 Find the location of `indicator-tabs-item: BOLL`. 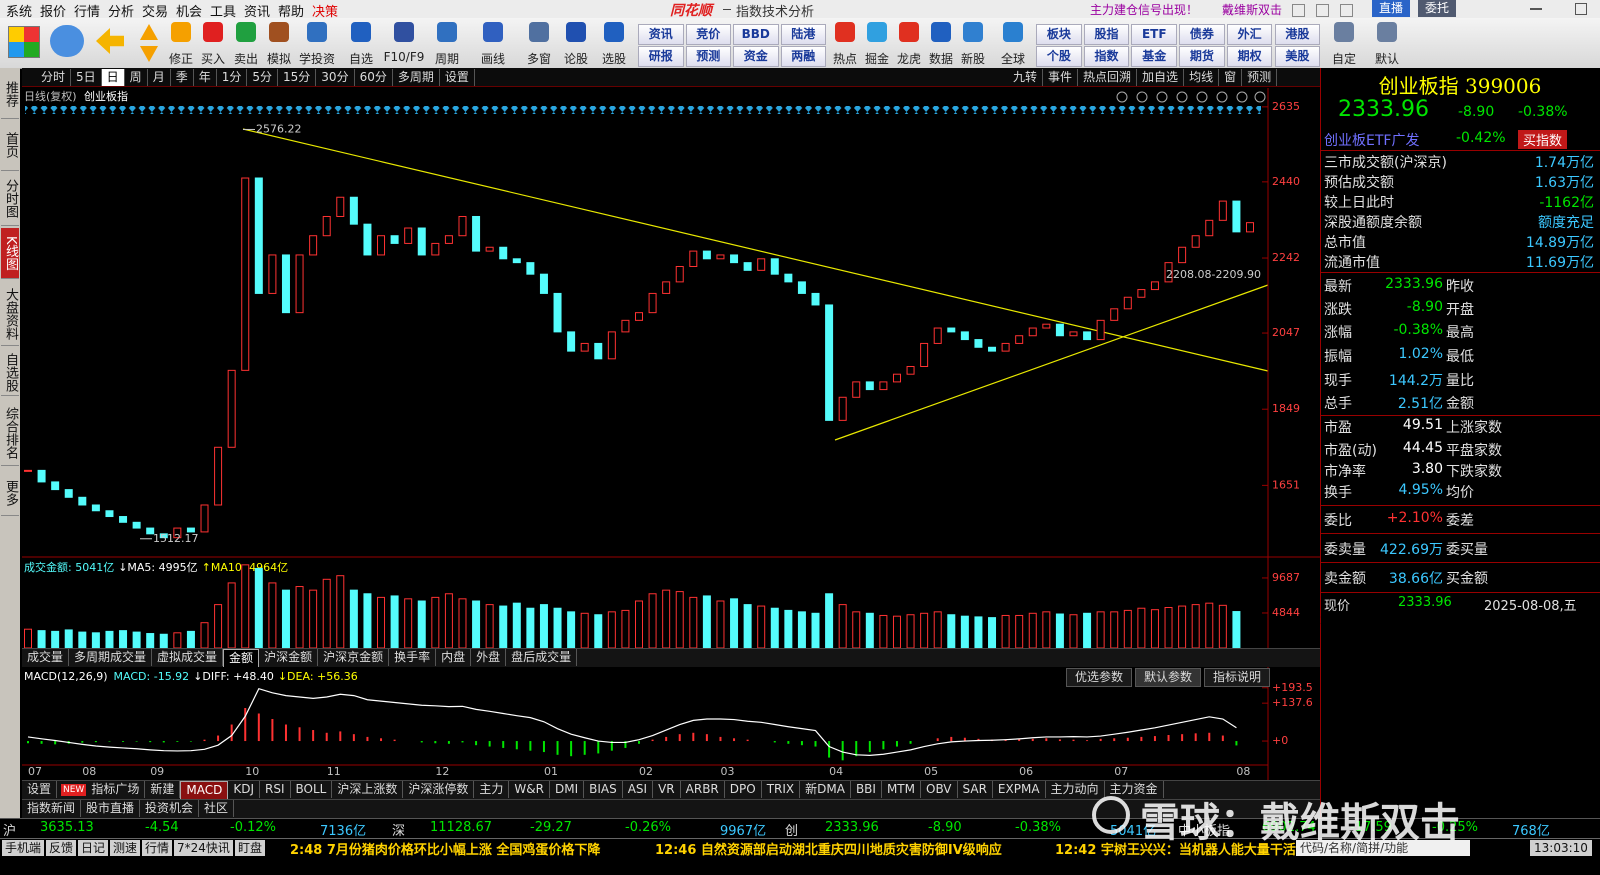

indicator-tabs-item: BOLL is located at coordinates (312, 789).